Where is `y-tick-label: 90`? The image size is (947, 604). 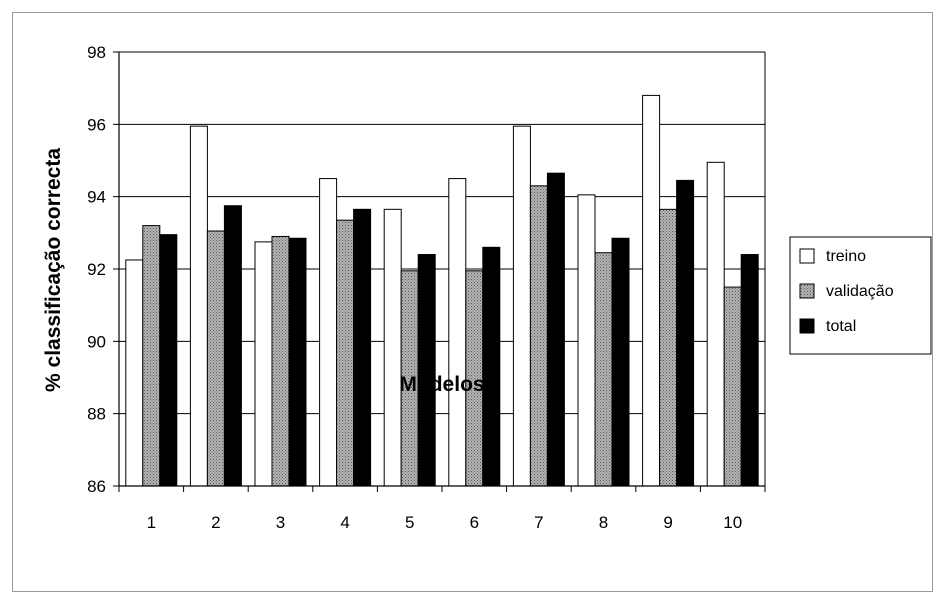 y-tick-label: 90 is located at coordinates (96, 341).